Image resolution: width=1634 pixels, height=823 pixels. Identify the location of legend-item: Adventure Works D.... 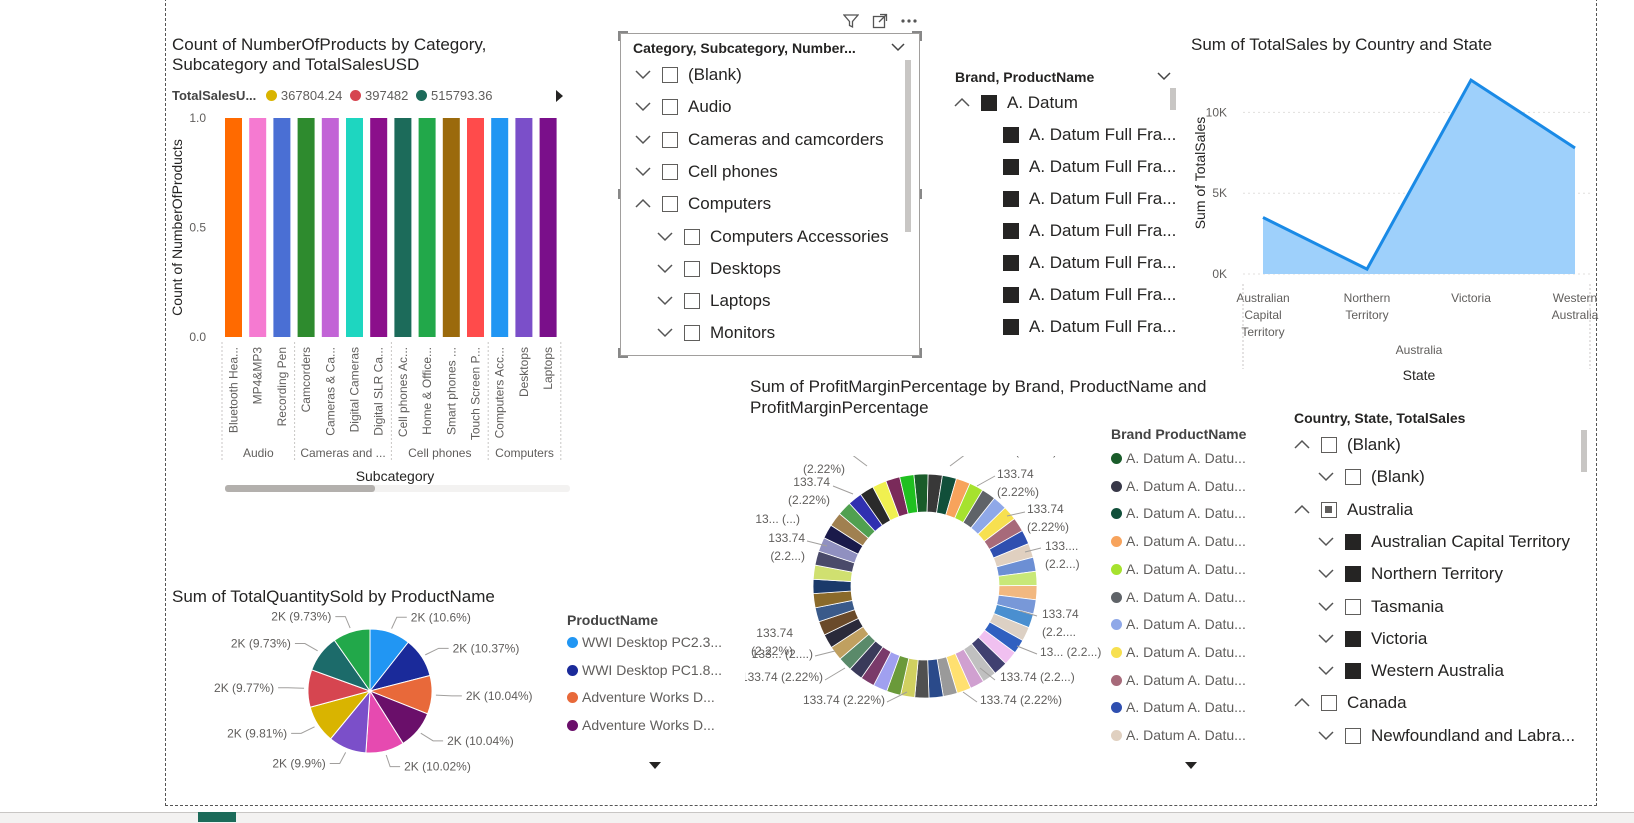
(641, 697).